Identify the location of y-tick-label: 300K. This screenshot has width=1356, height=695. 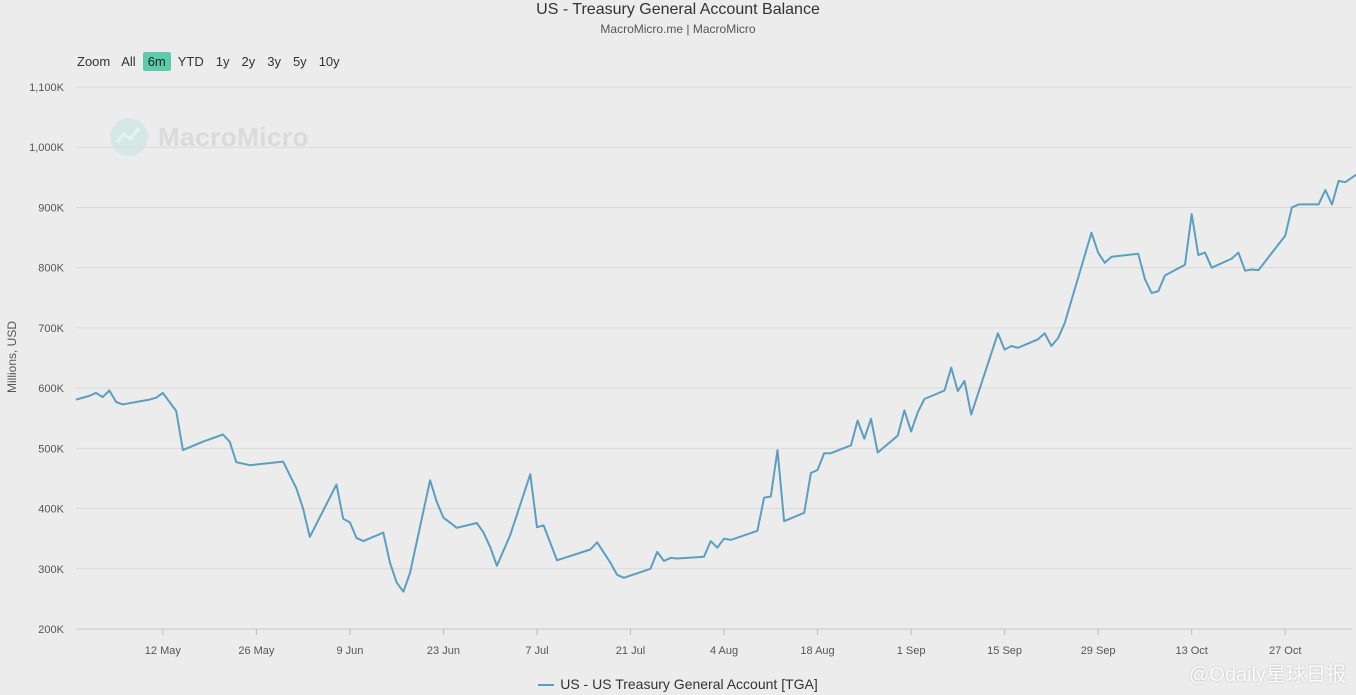
(51, 570).